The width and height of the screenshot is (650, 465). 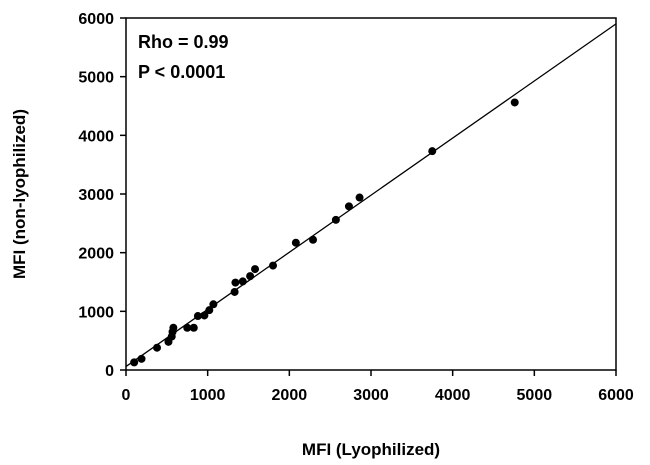 What do you see at coordinates (96, 254) in the screenshot?
I see `y-tick-label: 2000` at bounding box center [96, 254].